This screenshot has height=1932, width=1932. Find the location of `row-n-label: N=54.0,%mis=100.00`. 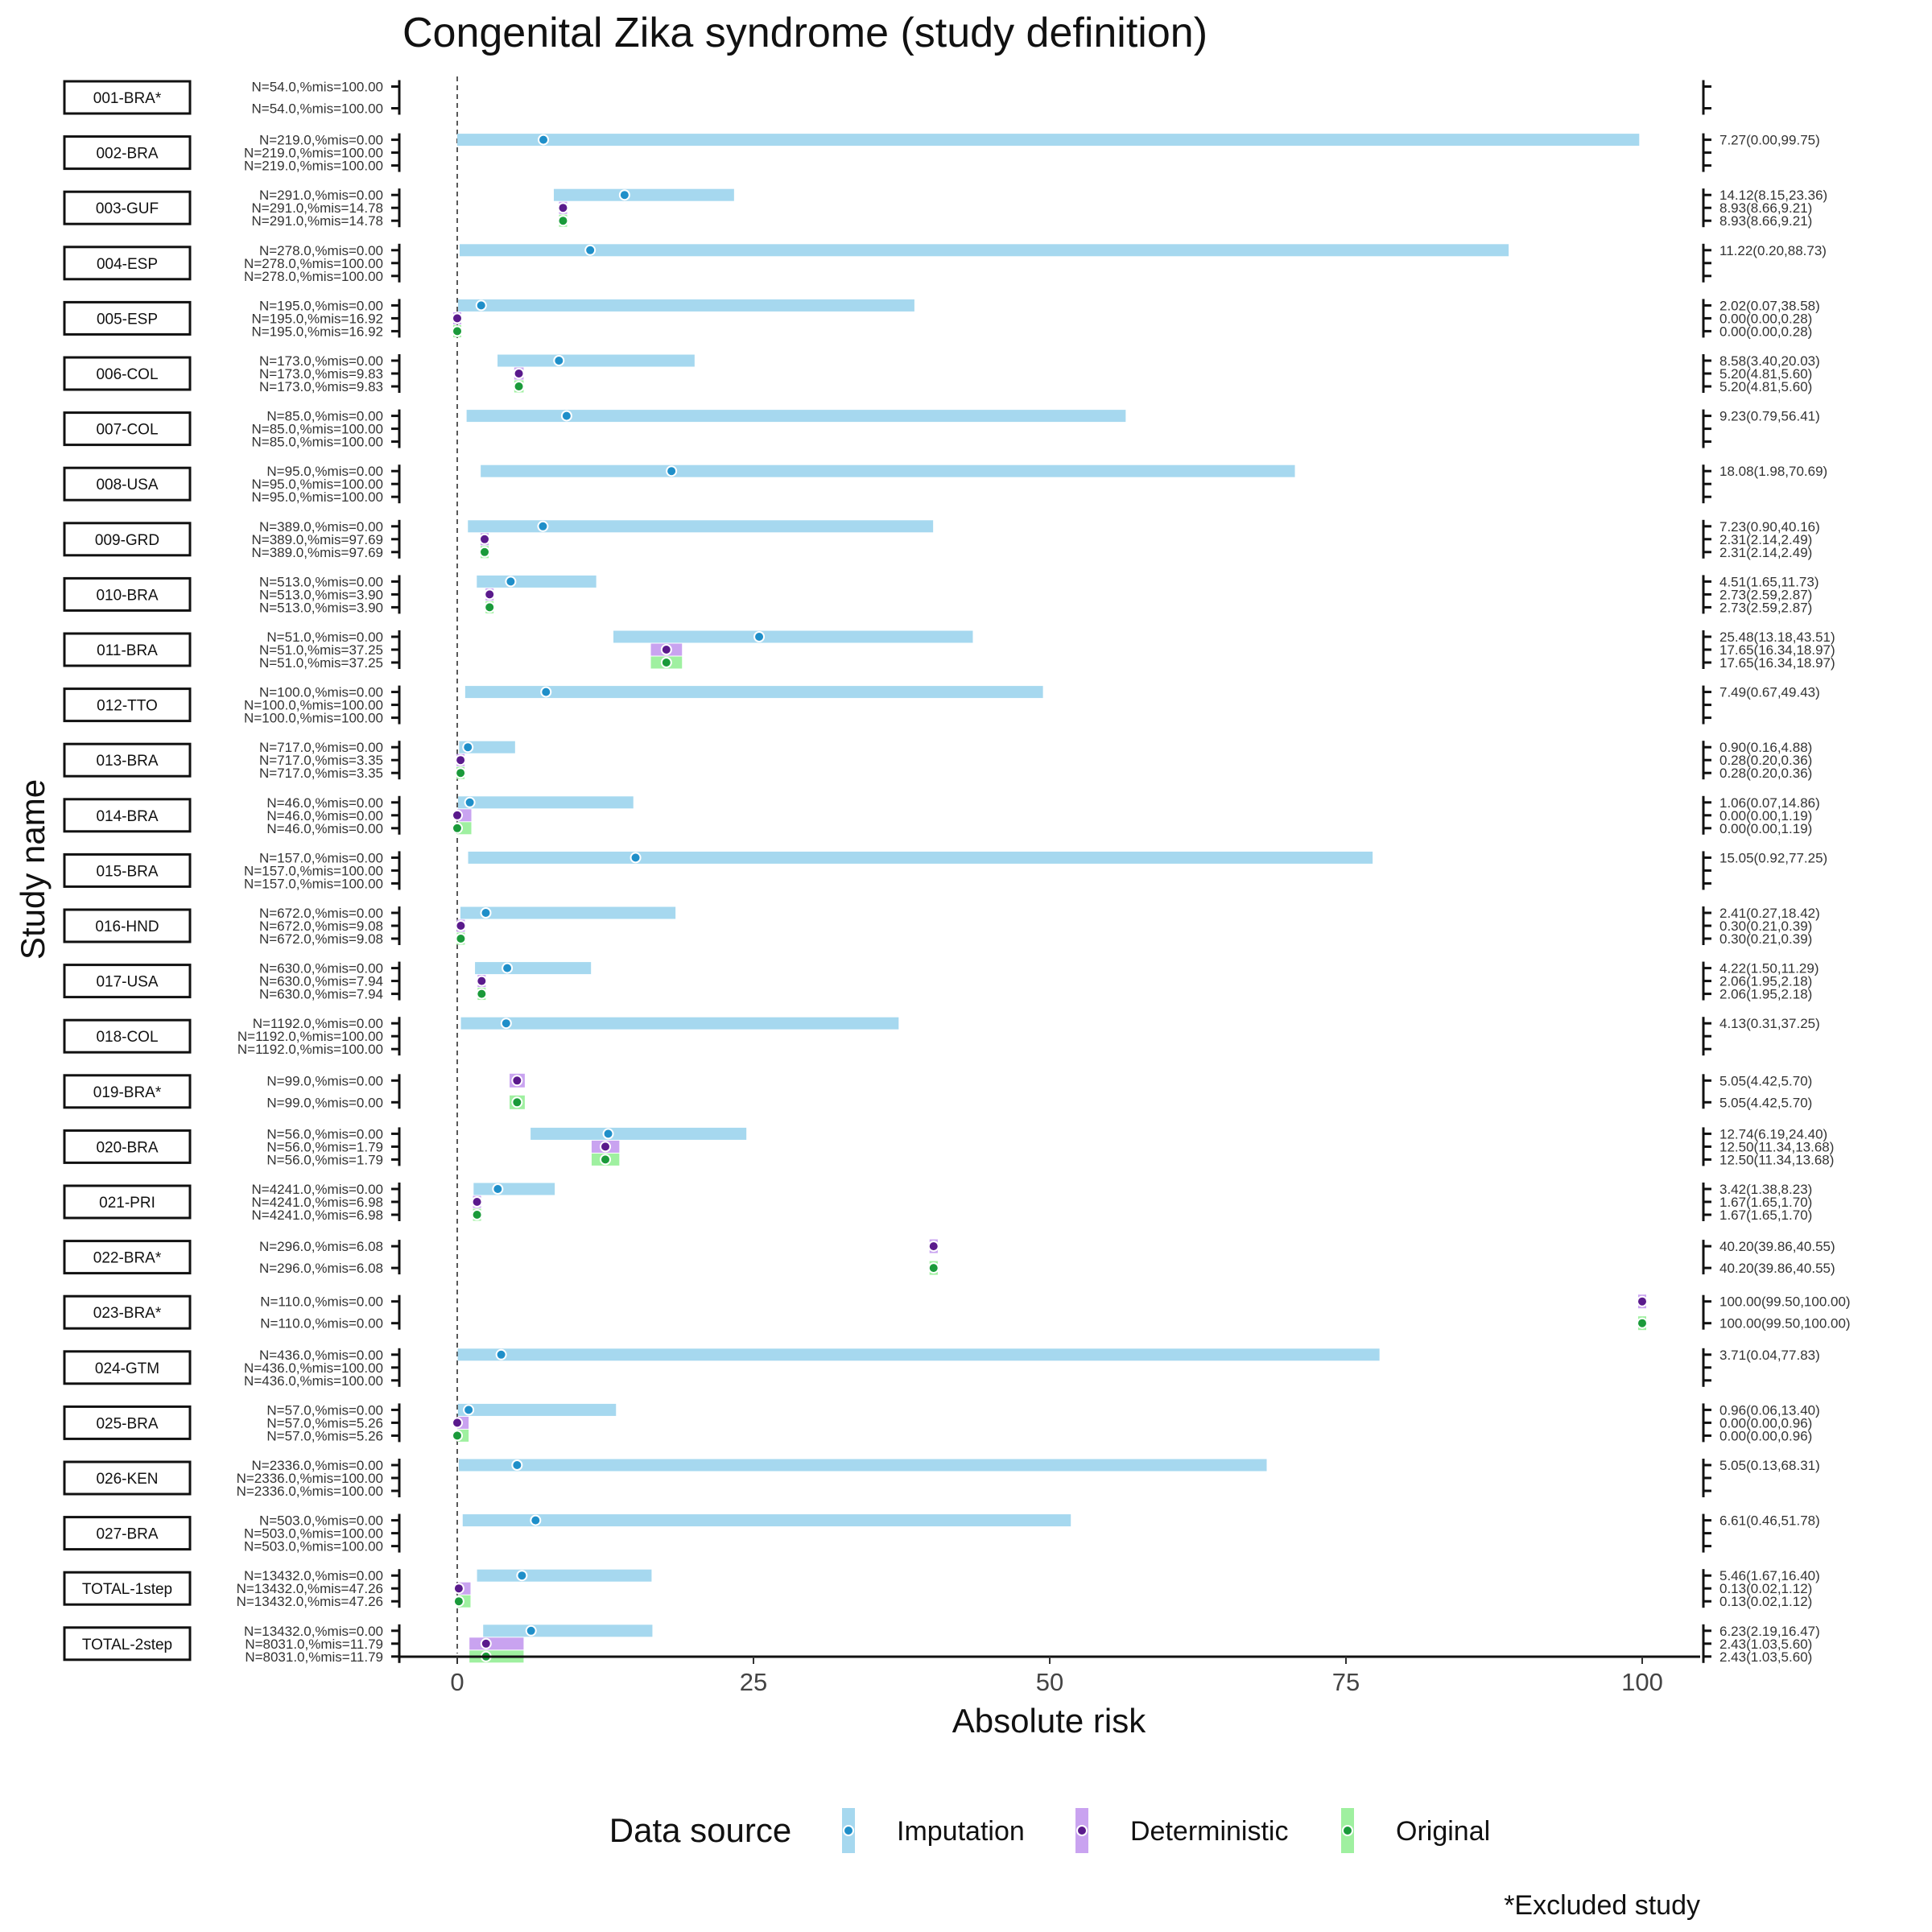

row-n-label: N=54.0,%mis=100.00 is located at coordinates (318, 87).